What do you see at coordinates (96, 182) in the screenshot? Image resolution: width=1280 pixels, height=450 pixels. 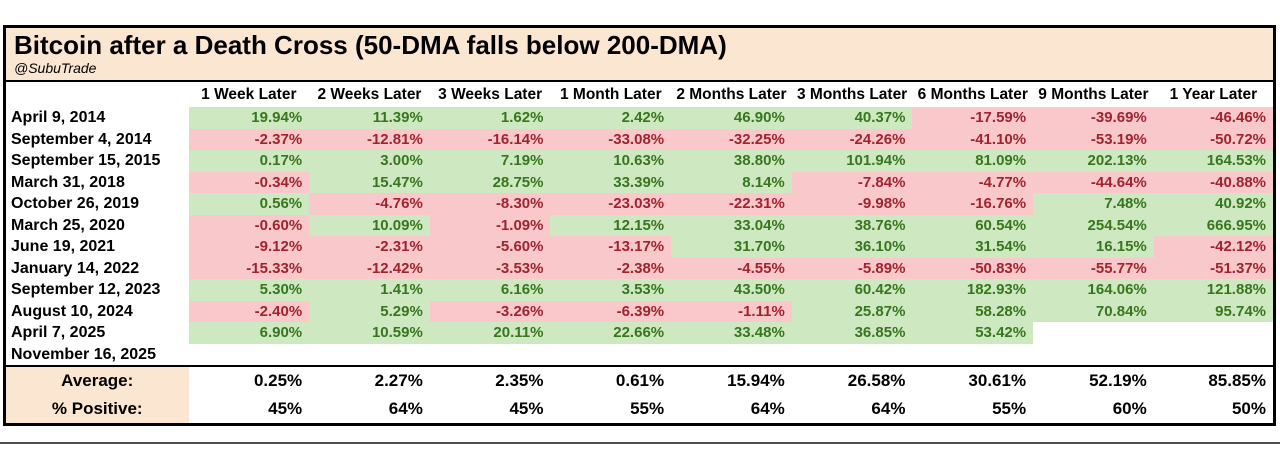 I see `date-cell: March 31, 2018` at bounding box center [96, 182].